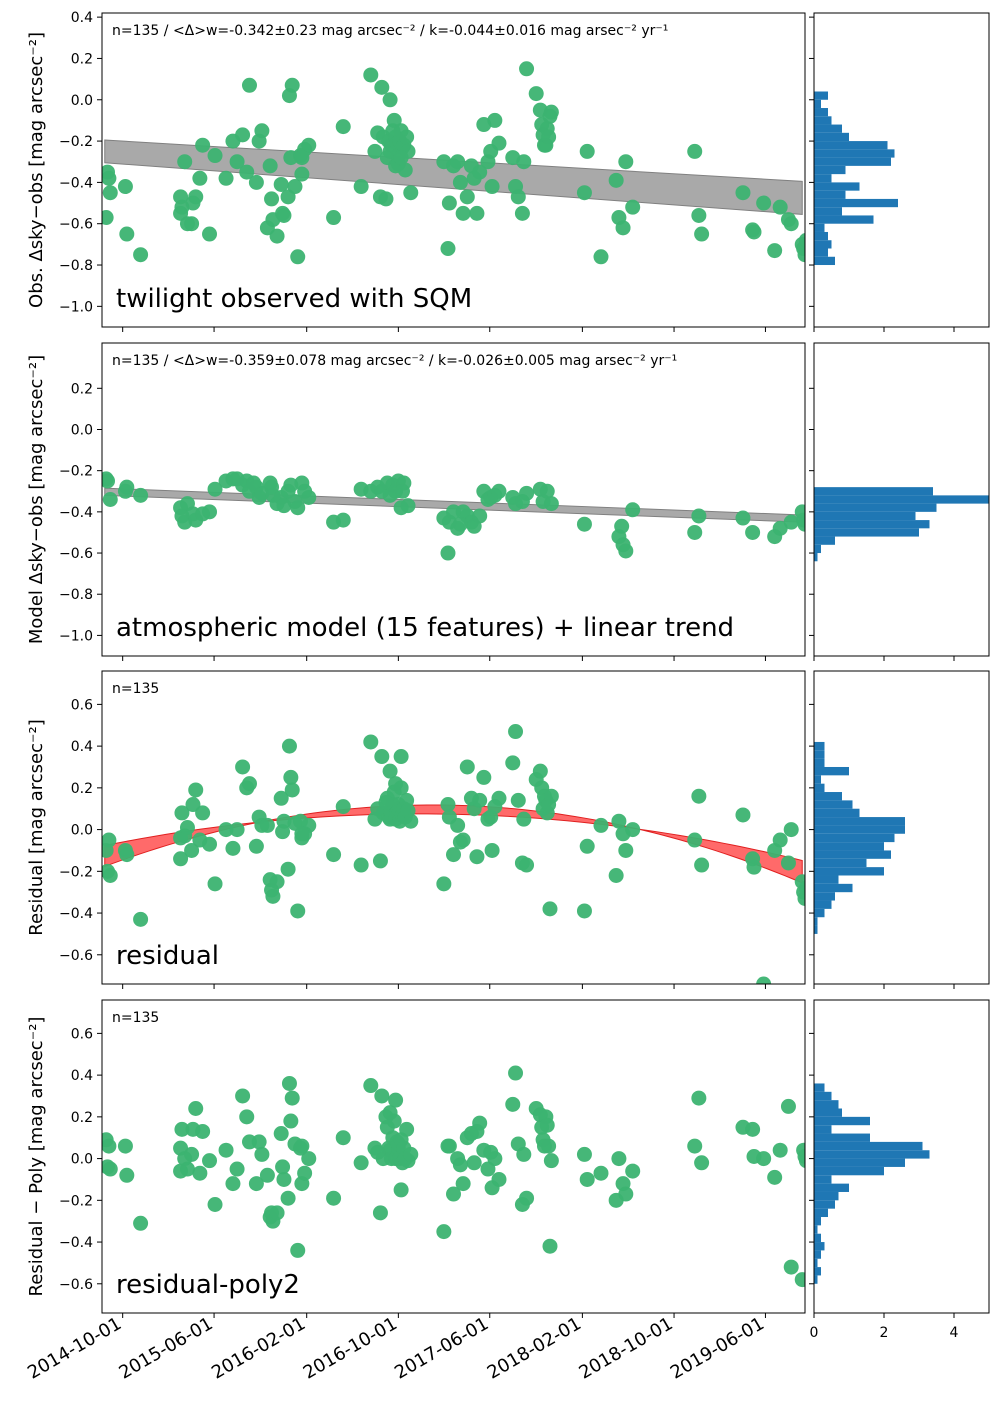 Image resolution: width=1000 pixels, height=1414 pixels. What do you see at coordinates (82, 1034) in the screenshot?
I see `y-tick-label: 0.6` at bounding box center [82, 1034].